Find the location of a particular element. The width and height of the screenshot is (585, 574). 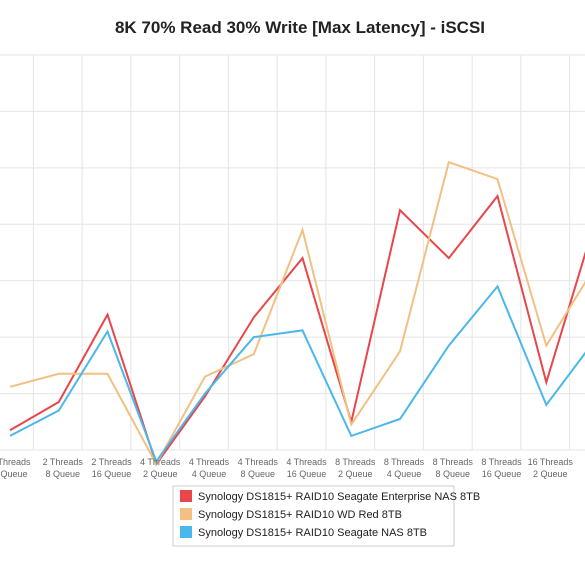

x-tick-label: Threads Queue is located at coordinates (15, 468).